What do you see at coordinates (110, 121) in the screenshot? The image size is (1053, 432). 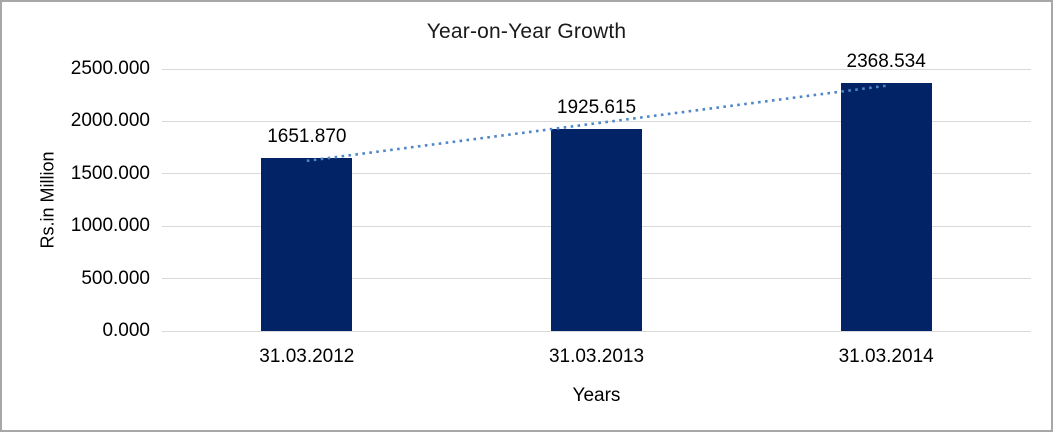 I see `y-tick-label: 2000.000` at bounding box center [110, 121].